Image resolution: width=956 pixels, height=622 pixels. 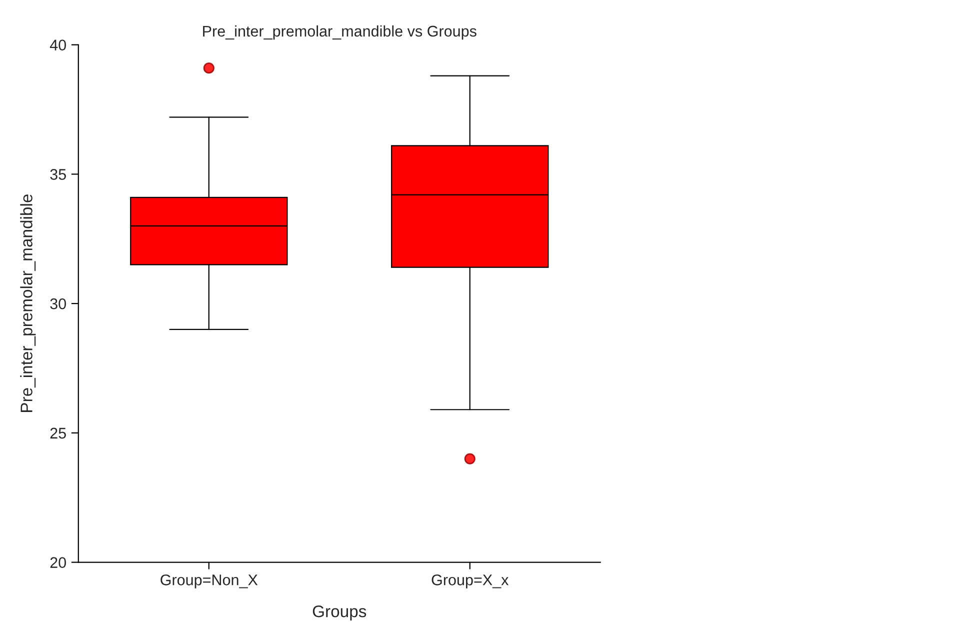 I want to click on y-axis-title: Pre_inter_premolar_mandible, so click(x=28, y=303).